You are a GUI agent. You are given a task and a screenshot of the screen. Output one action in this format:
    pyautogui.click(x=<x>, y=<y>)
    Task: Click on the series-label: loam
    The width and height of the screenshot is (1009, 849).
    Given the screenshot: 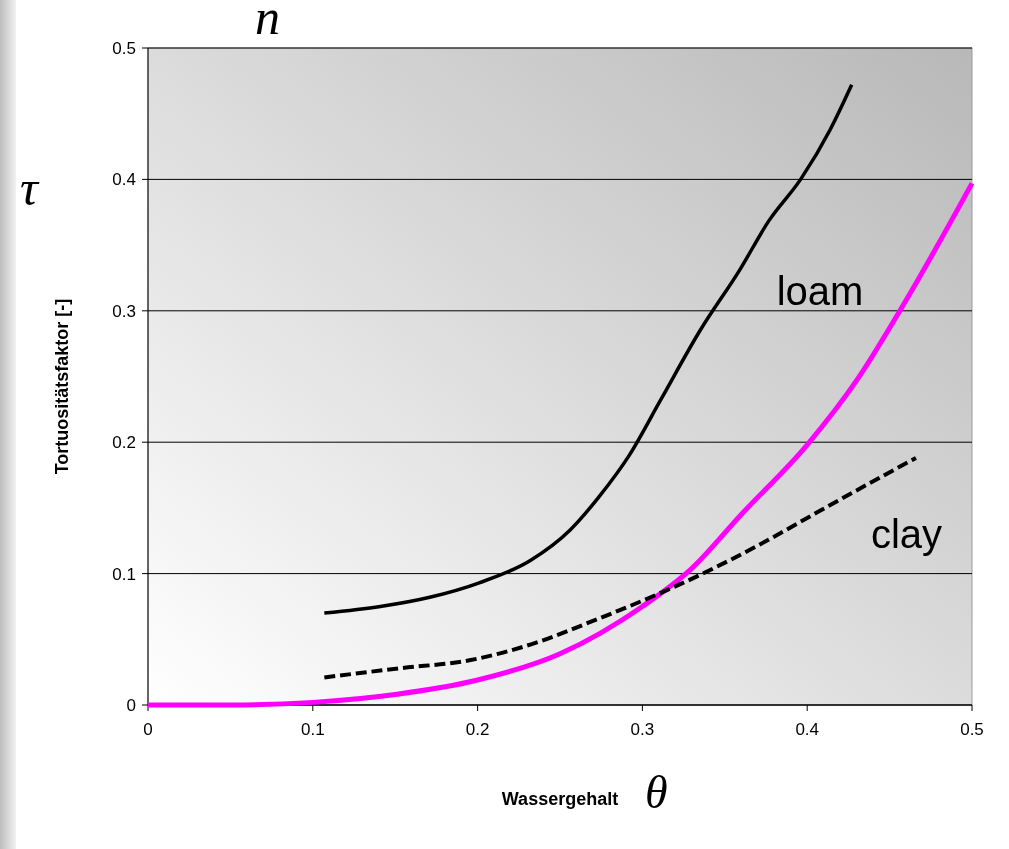 What is the action you would take?
    pyautogui.click(x=820, y=290)
    